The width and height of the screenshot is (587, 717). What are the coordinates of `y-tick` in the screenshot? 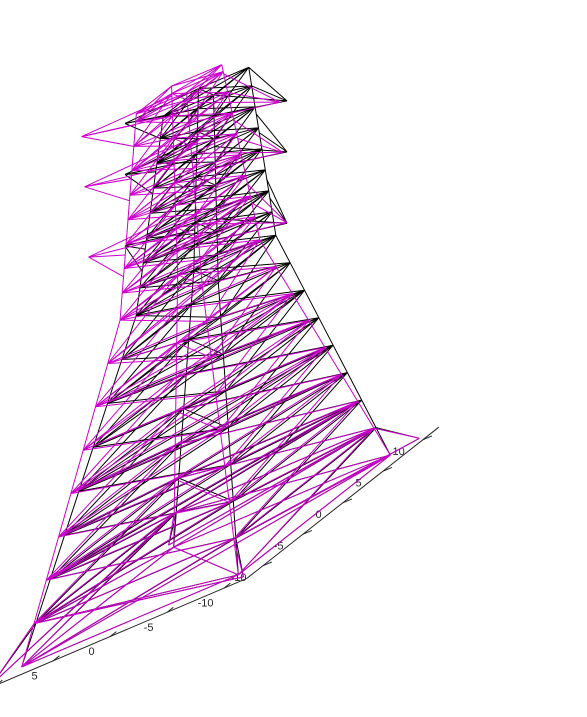 It's located at (347, 501).